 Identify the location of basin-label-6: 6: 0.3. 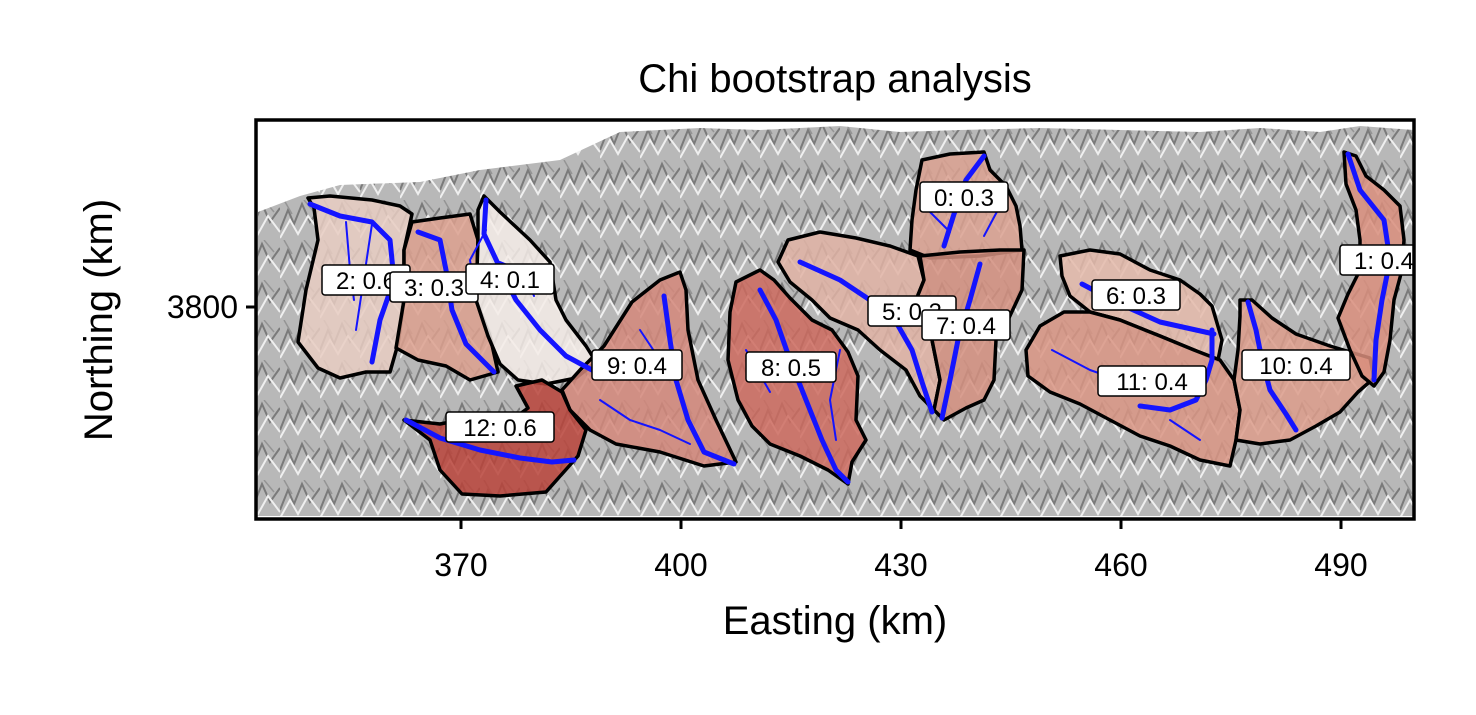
(1136, 295).